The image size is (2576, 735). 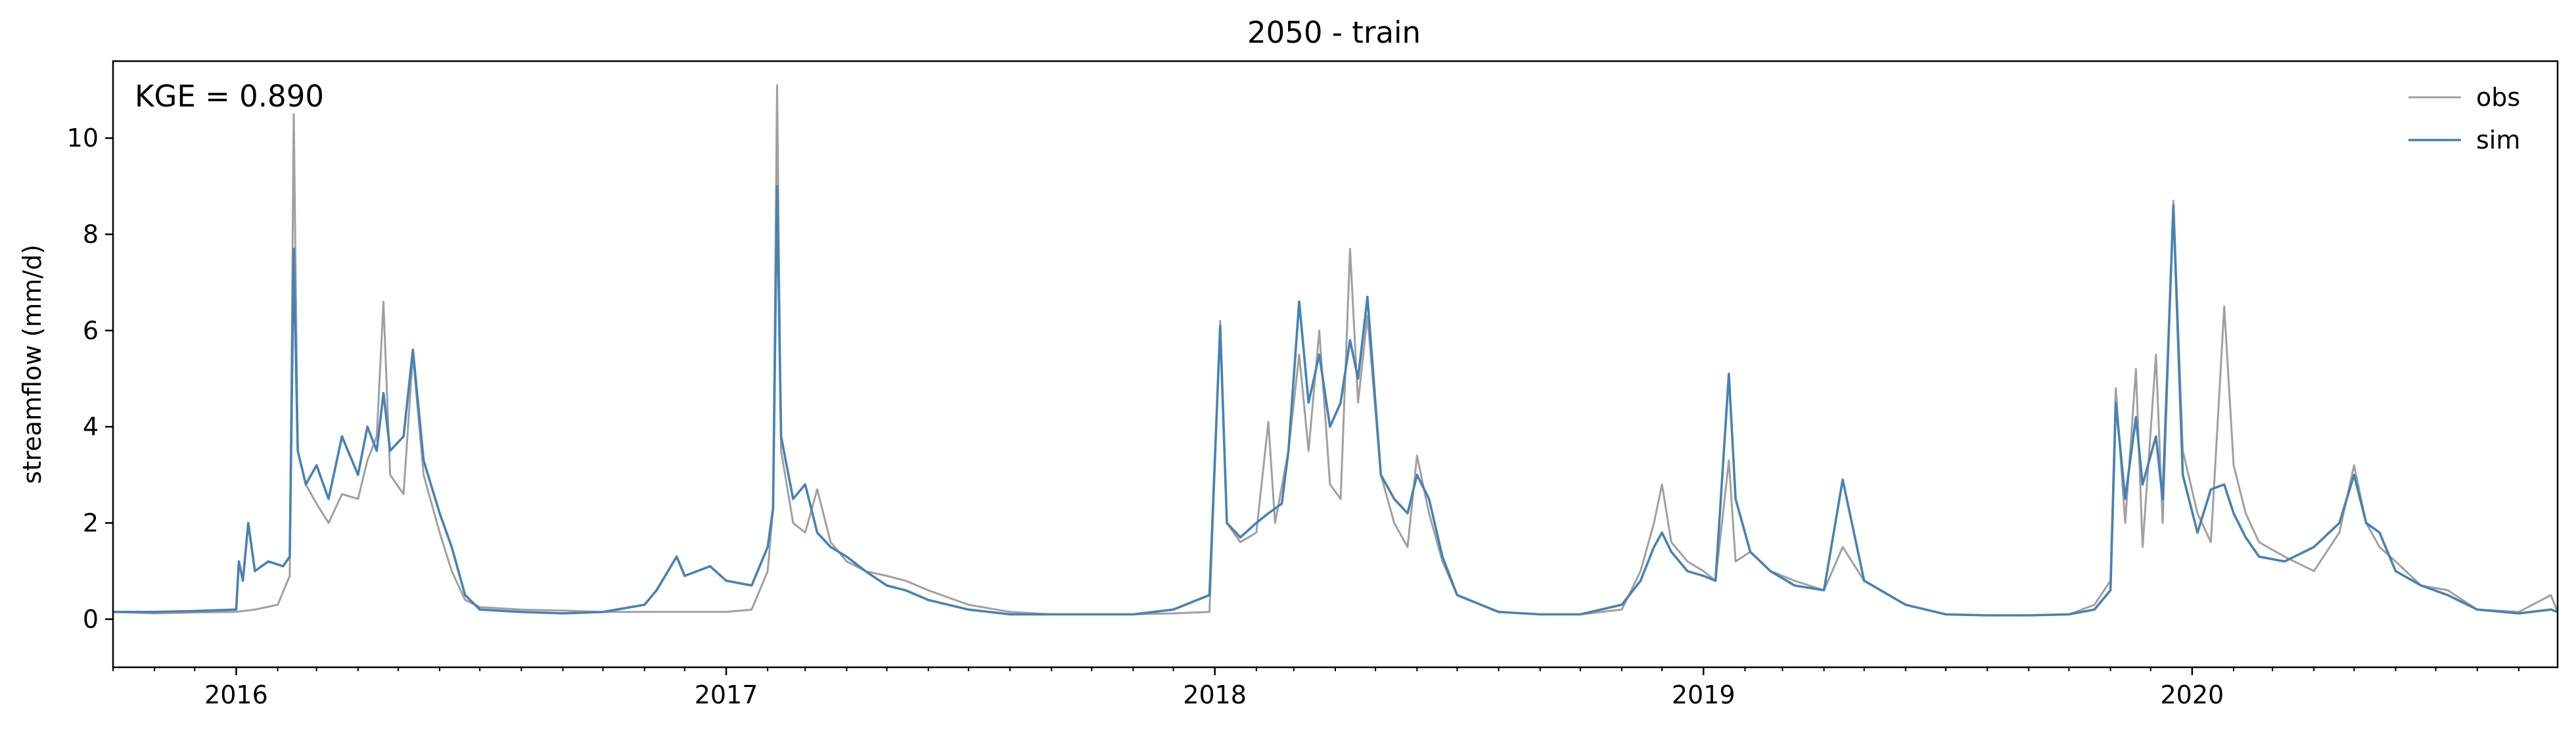 I want to click on chart-title: 2050 - train, so click(x=1334, y=32).